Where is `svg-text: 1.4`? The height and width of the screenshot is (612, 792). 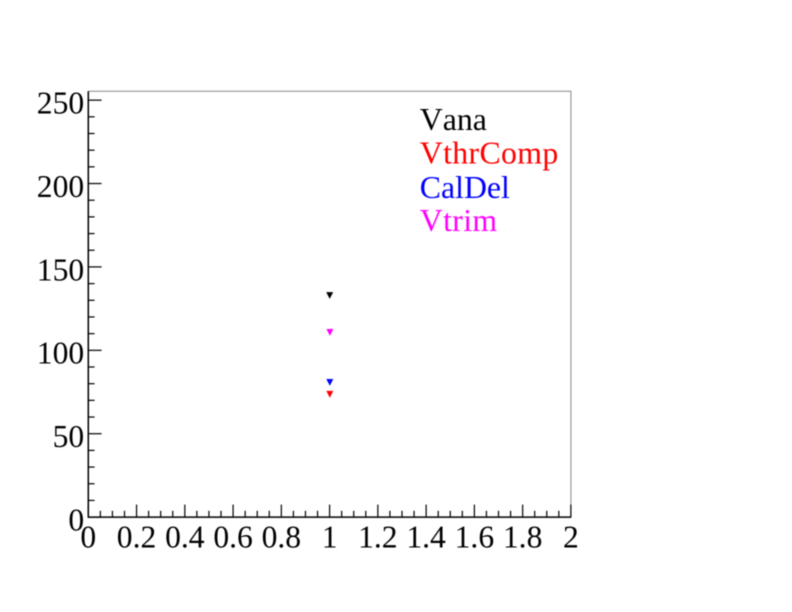 svg-text: 1.4 is located at coordinates (426, 537).